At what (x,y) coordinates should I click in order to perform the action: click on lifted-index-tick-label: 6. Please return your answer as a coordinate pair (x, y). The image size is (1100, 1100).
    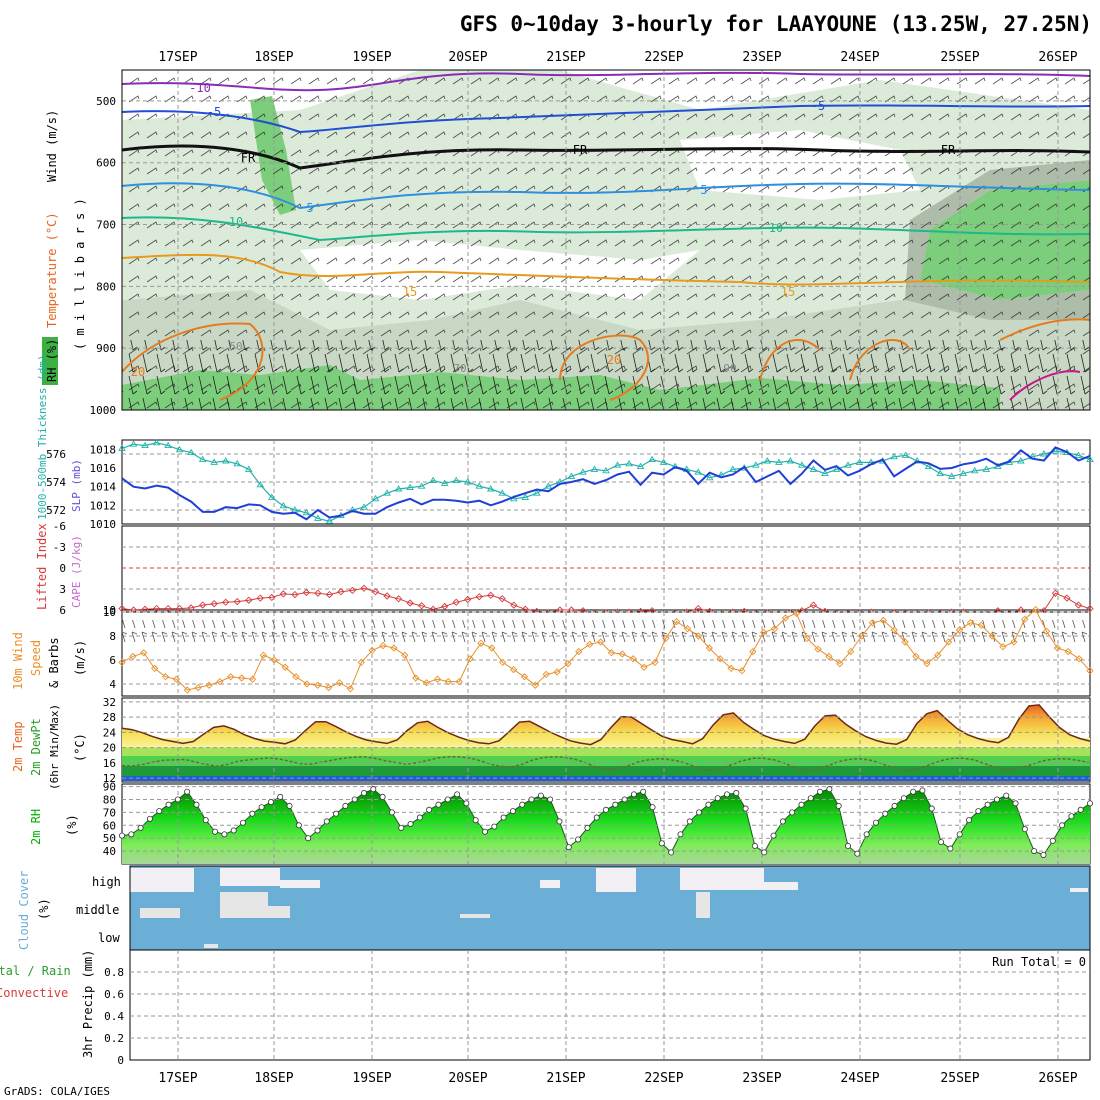
    Looking at the image, I should click on (62, 610).